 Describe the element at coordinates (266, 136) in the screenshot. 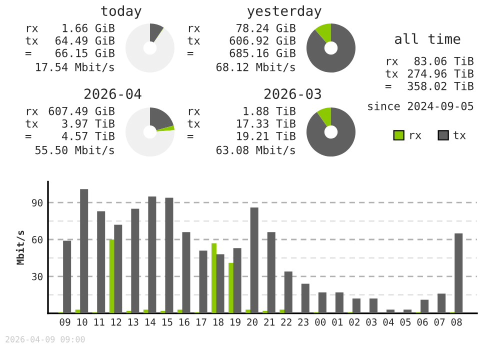

I see `text: 19.21 TiB` at that location.